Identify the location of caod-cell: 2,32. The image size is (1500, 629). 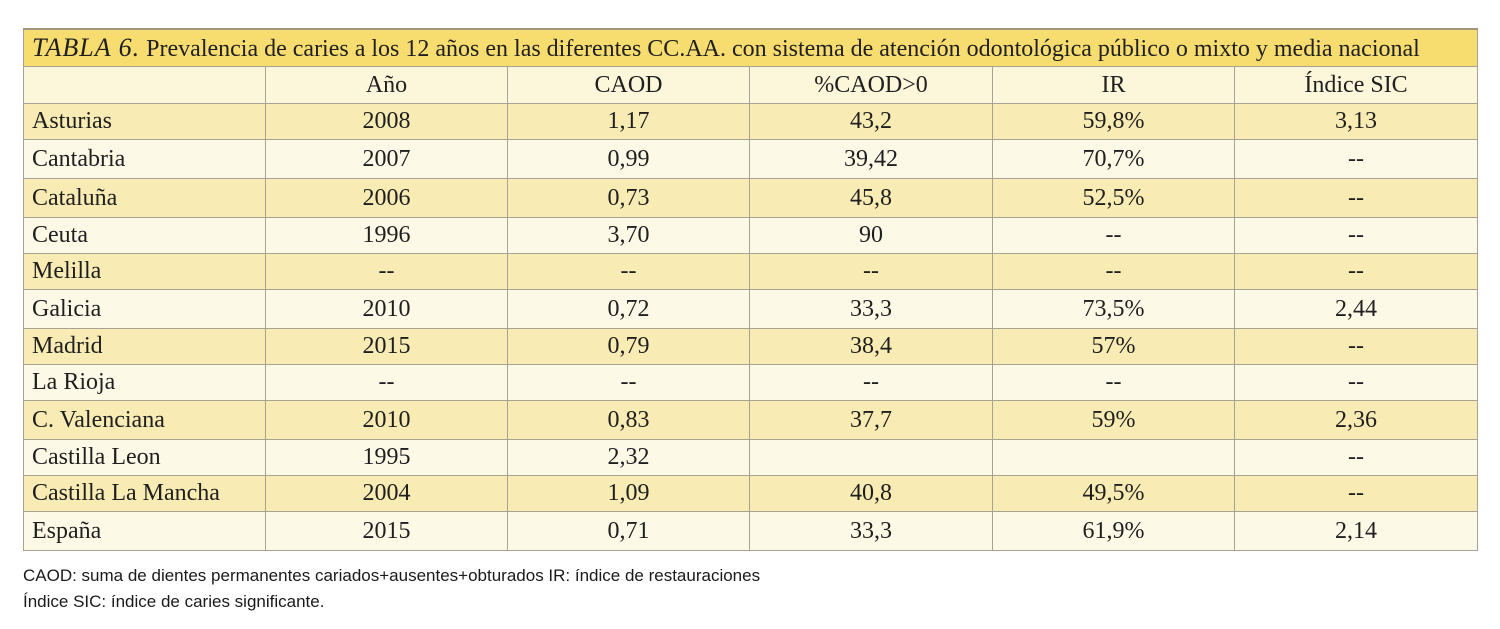
(628, 457).